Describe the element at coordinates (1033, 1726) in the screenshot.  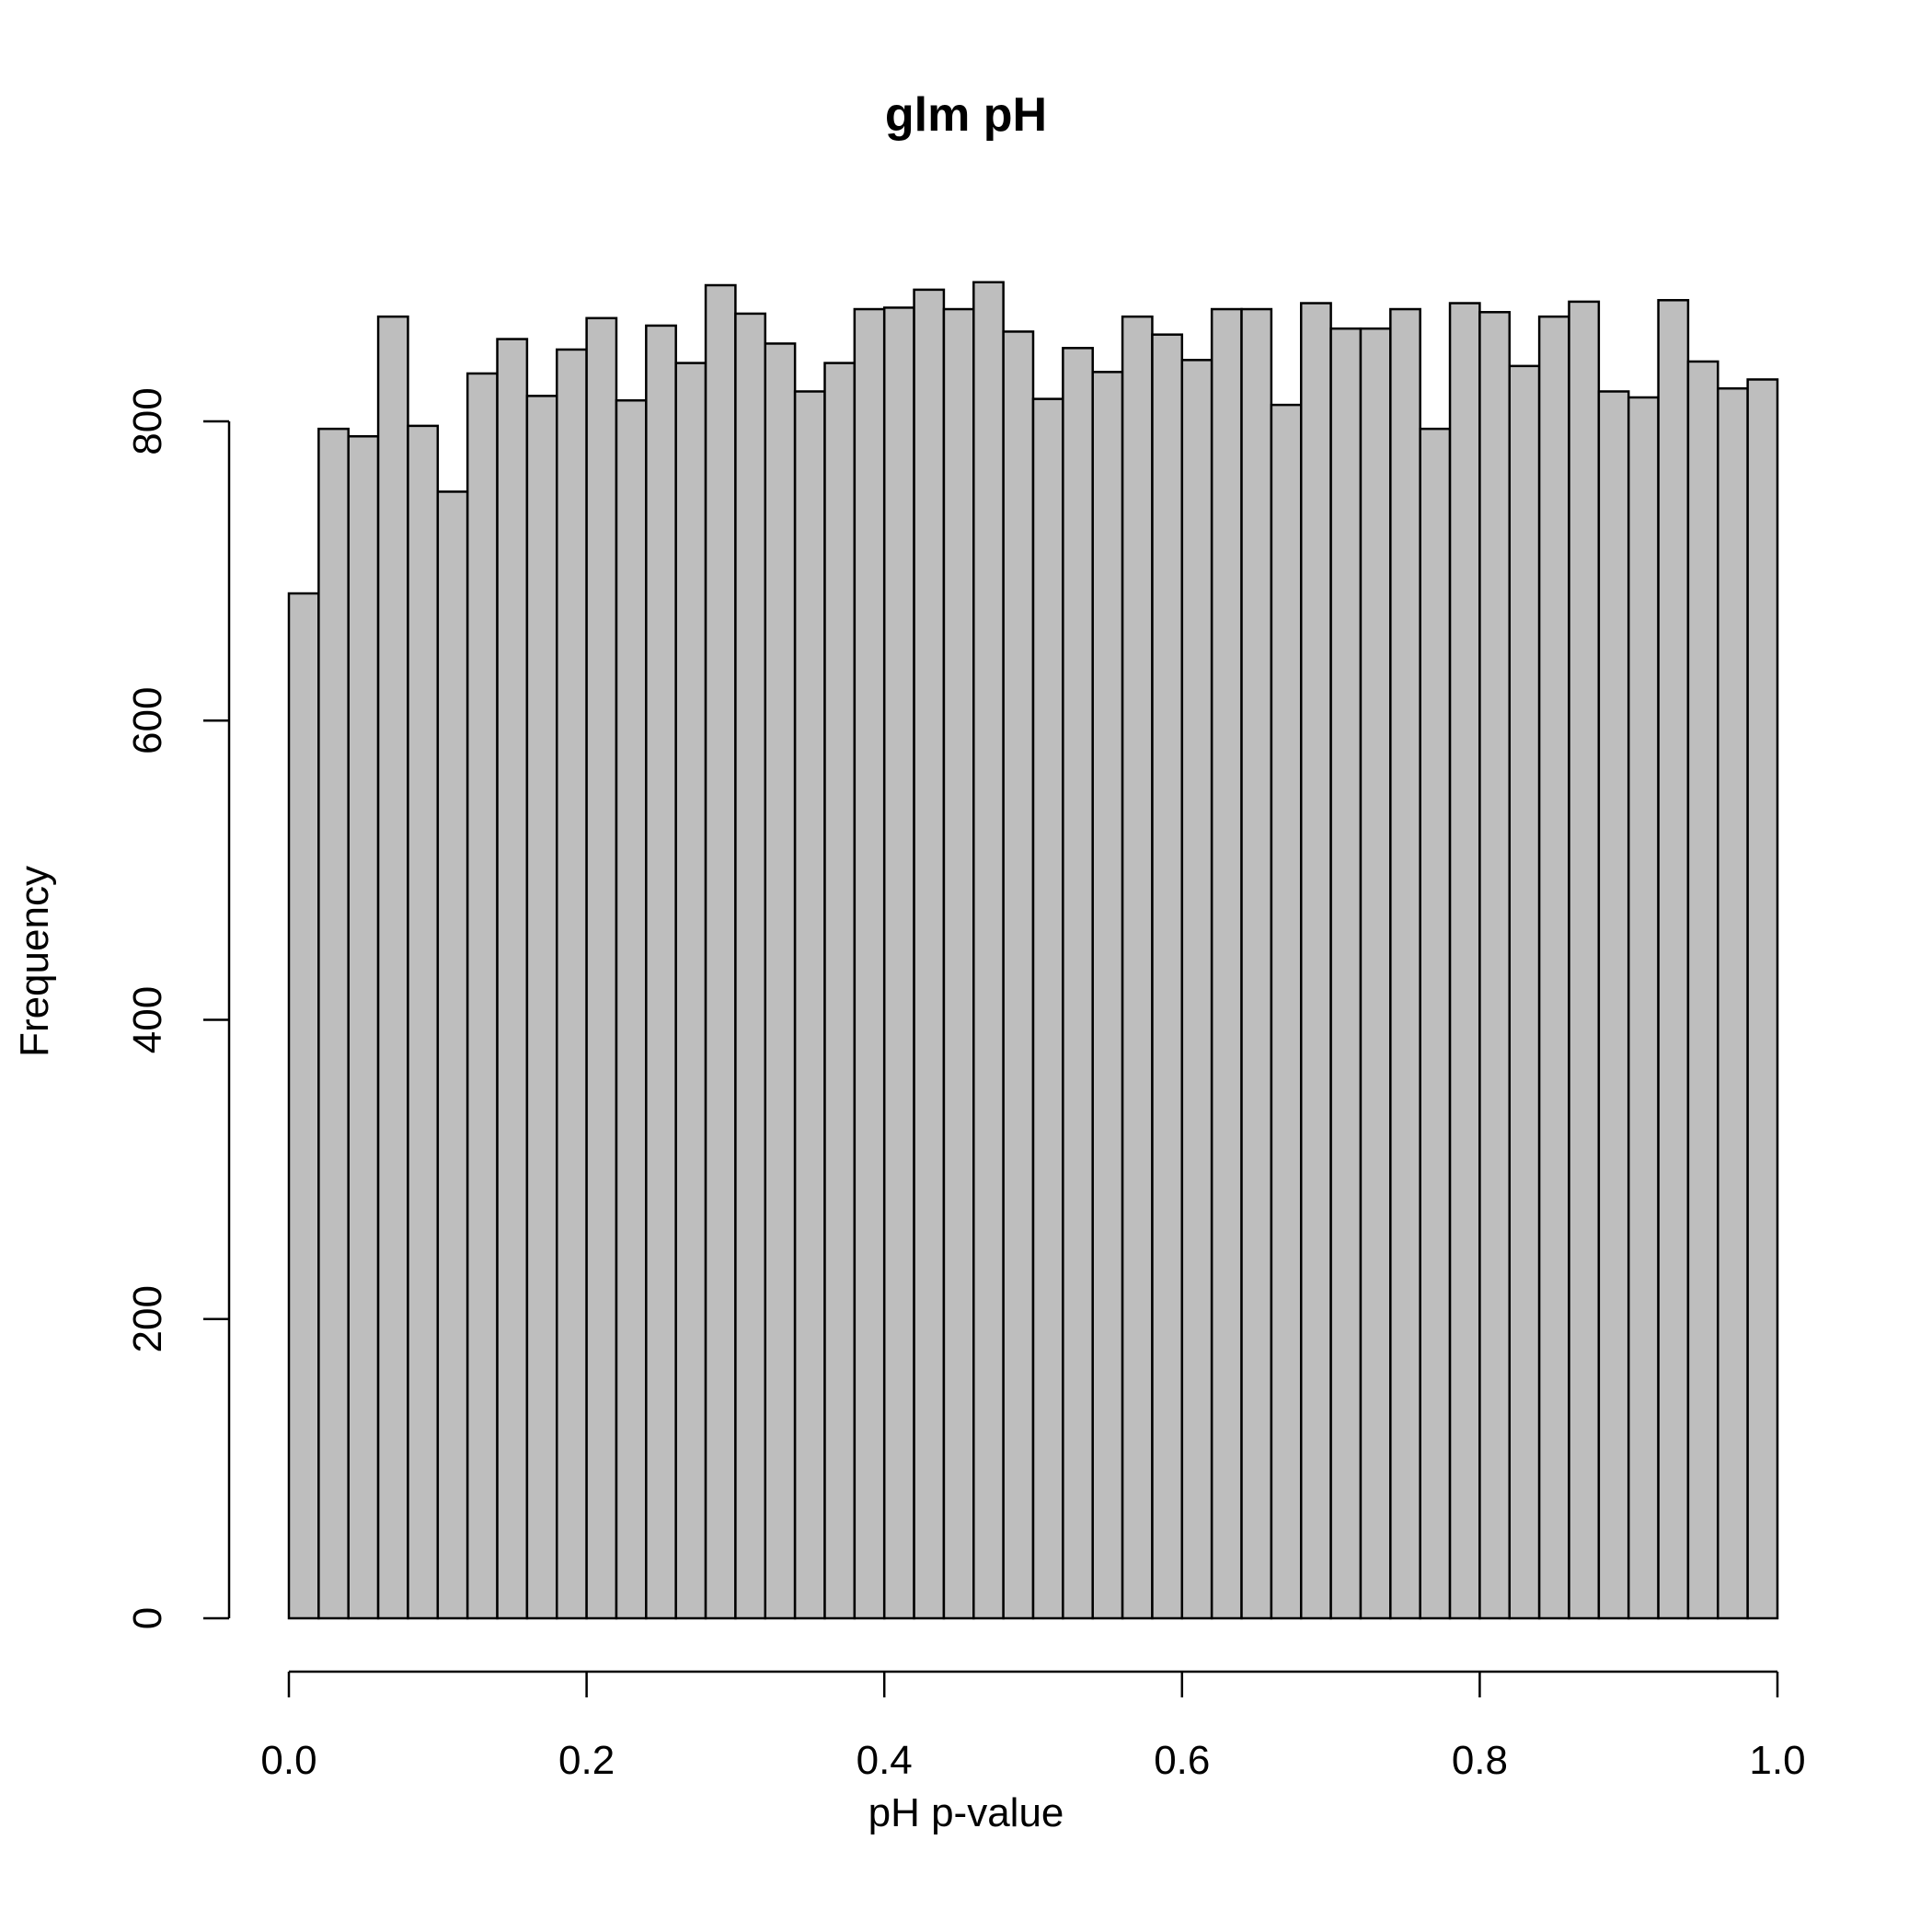
I see `x-axis: 0.0 0.2 0.4 0.6 0.8 1.0` at that location.